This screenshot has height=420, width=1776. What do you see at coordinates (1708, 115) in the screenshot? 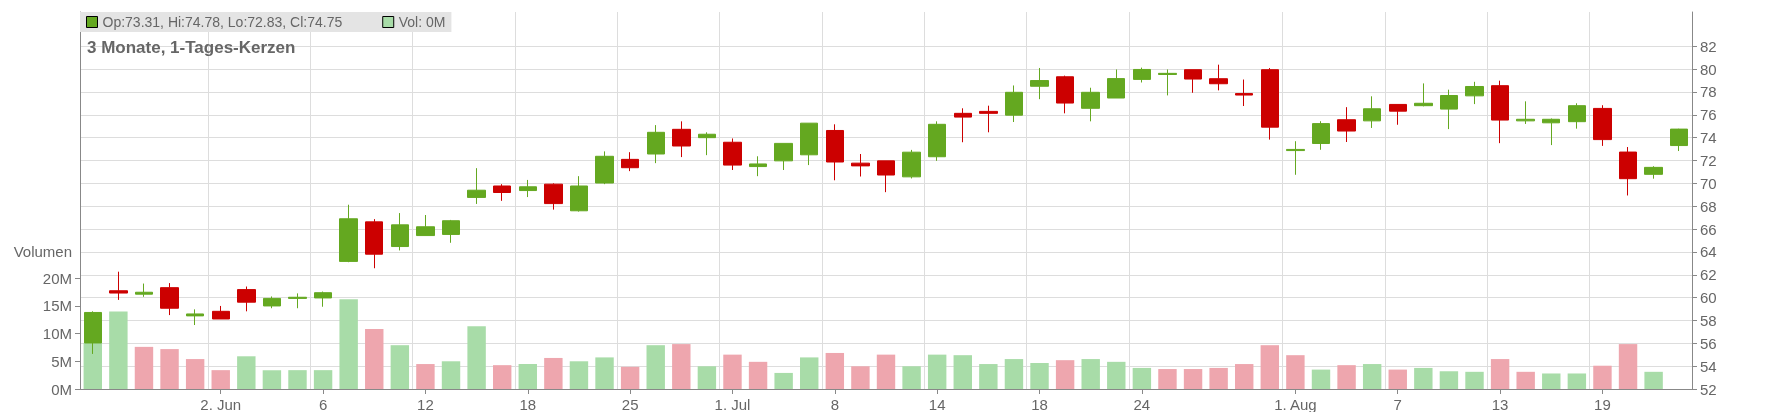
I see `y2-tick-label: 76` at bounding box center [1708, 115].